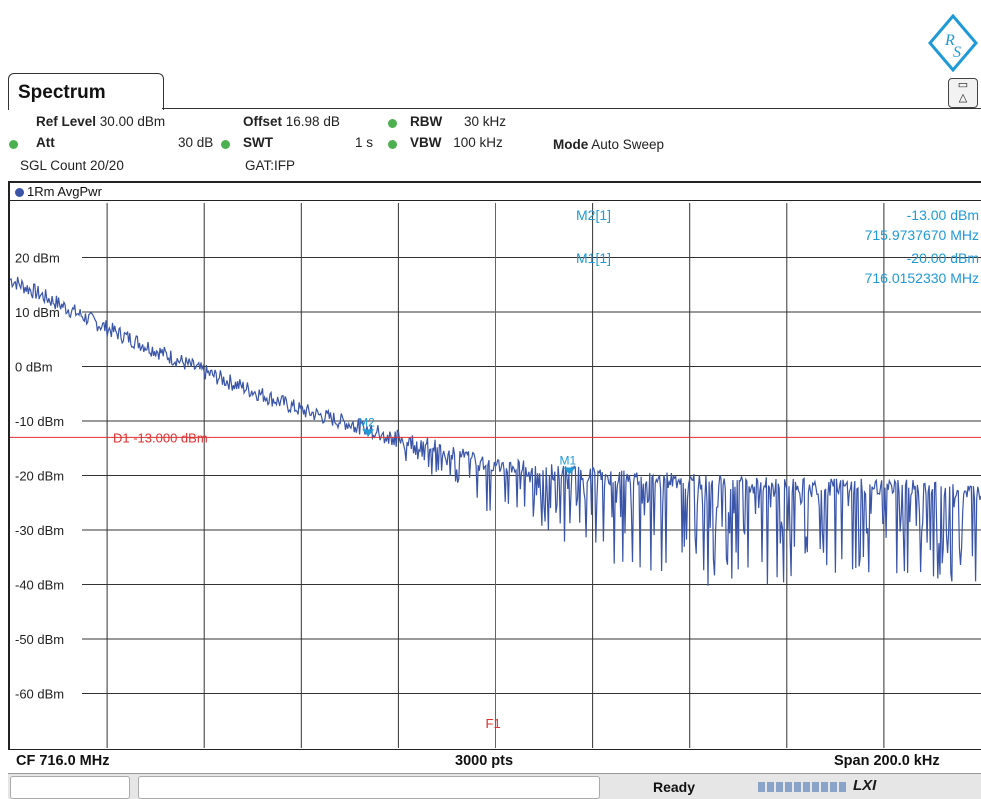  What do you see at coordinates (458, 121) in the screenshot?
I see `rbw-setting: RBW 30 kHz` at bounding box center [458, 121].